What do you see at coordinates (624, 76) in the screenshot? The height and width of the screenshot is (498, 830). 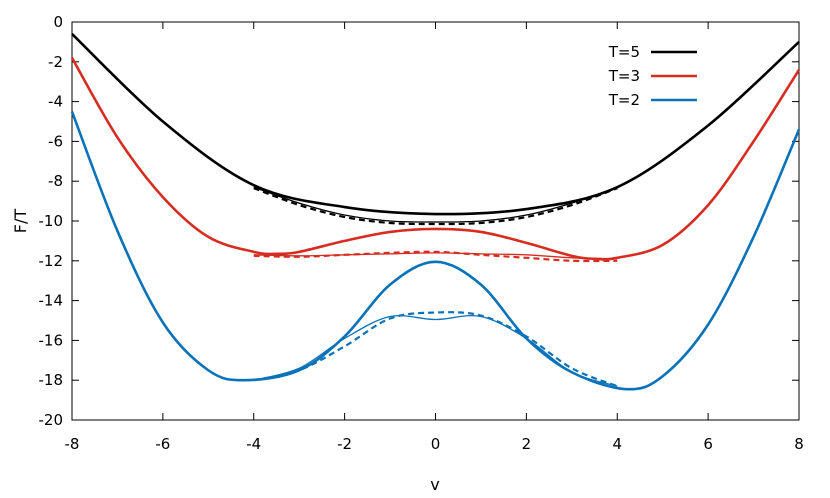 I see `legend-label-1: T=3` at bounding box center [624, 76].